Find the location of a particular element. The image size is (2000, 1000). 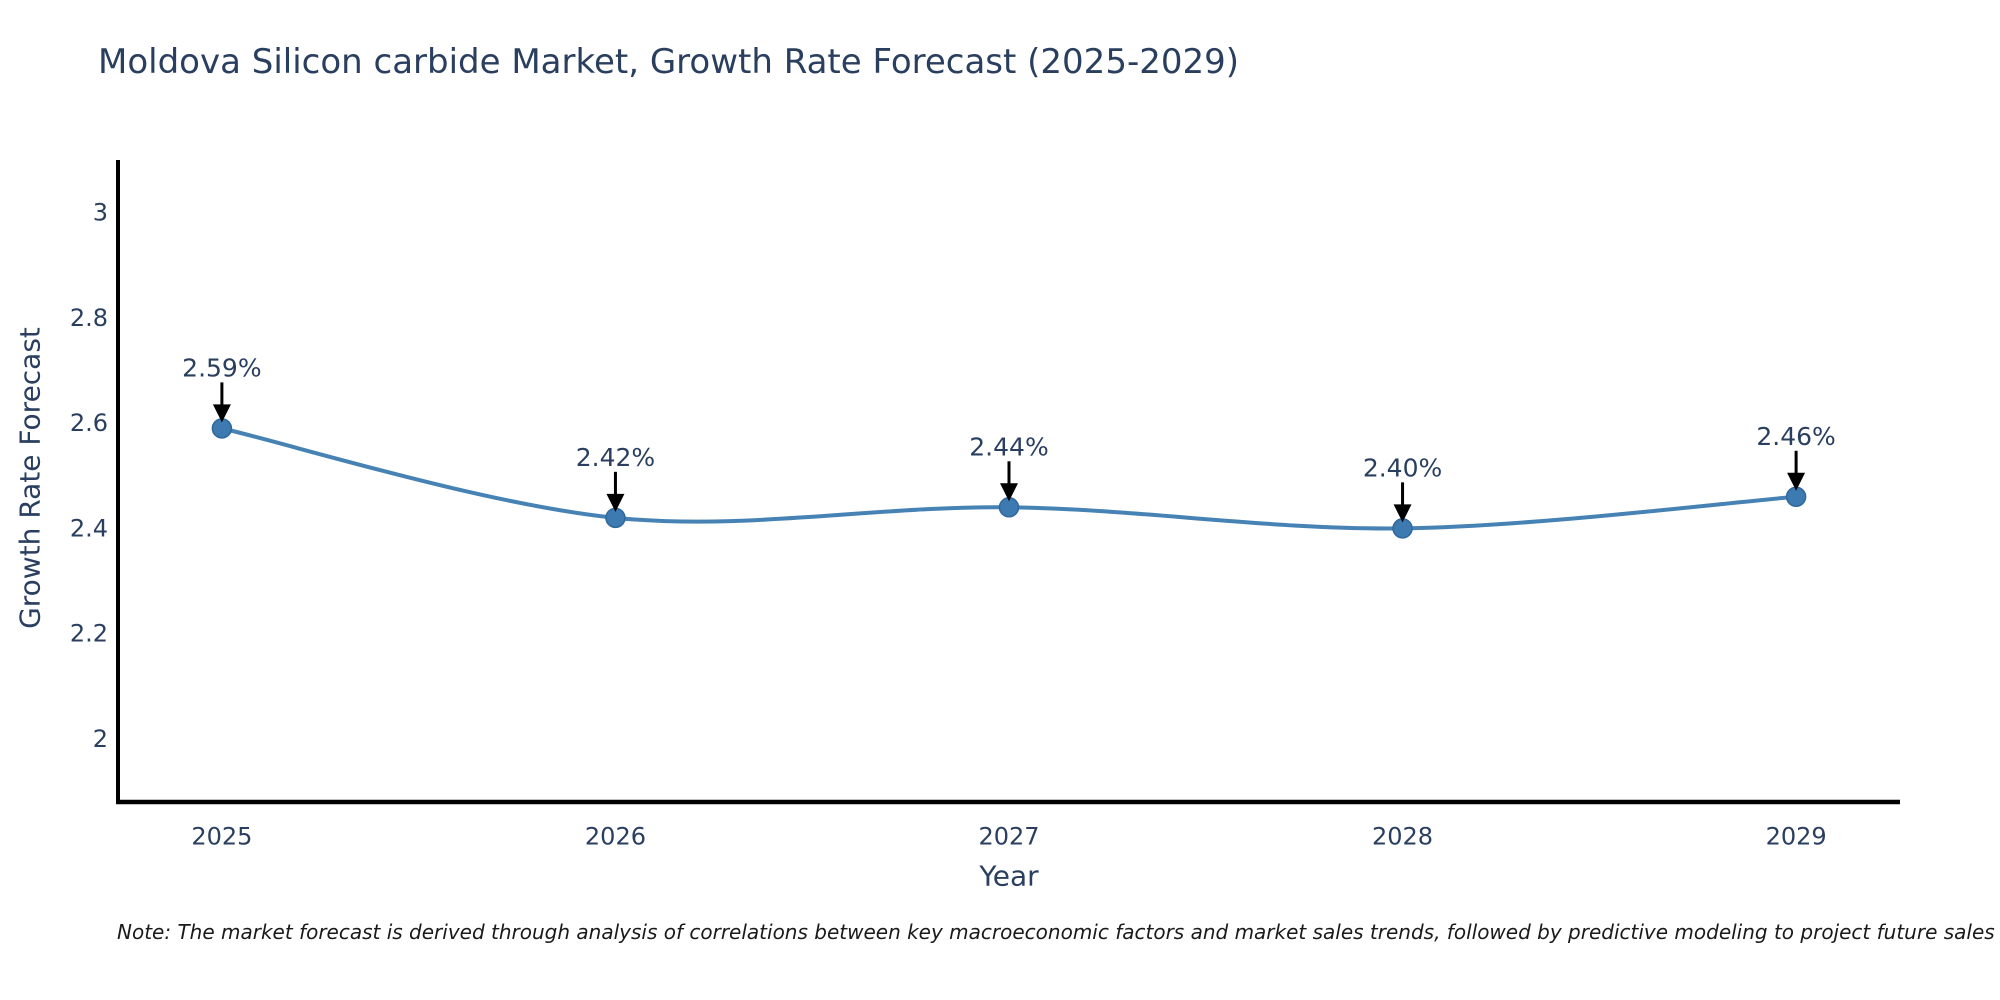

point-annotation: 2.46% is located at coordinates (1795, 436).